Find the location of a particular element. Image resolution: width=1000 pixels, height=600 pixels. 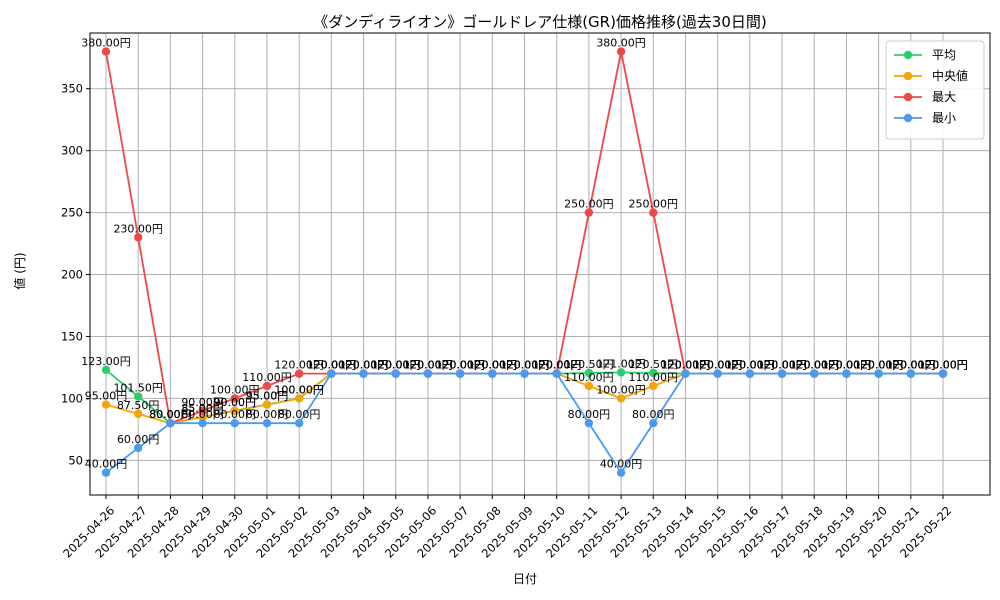

legend-entry-label: 最小 is located at coordinates (944, 118).